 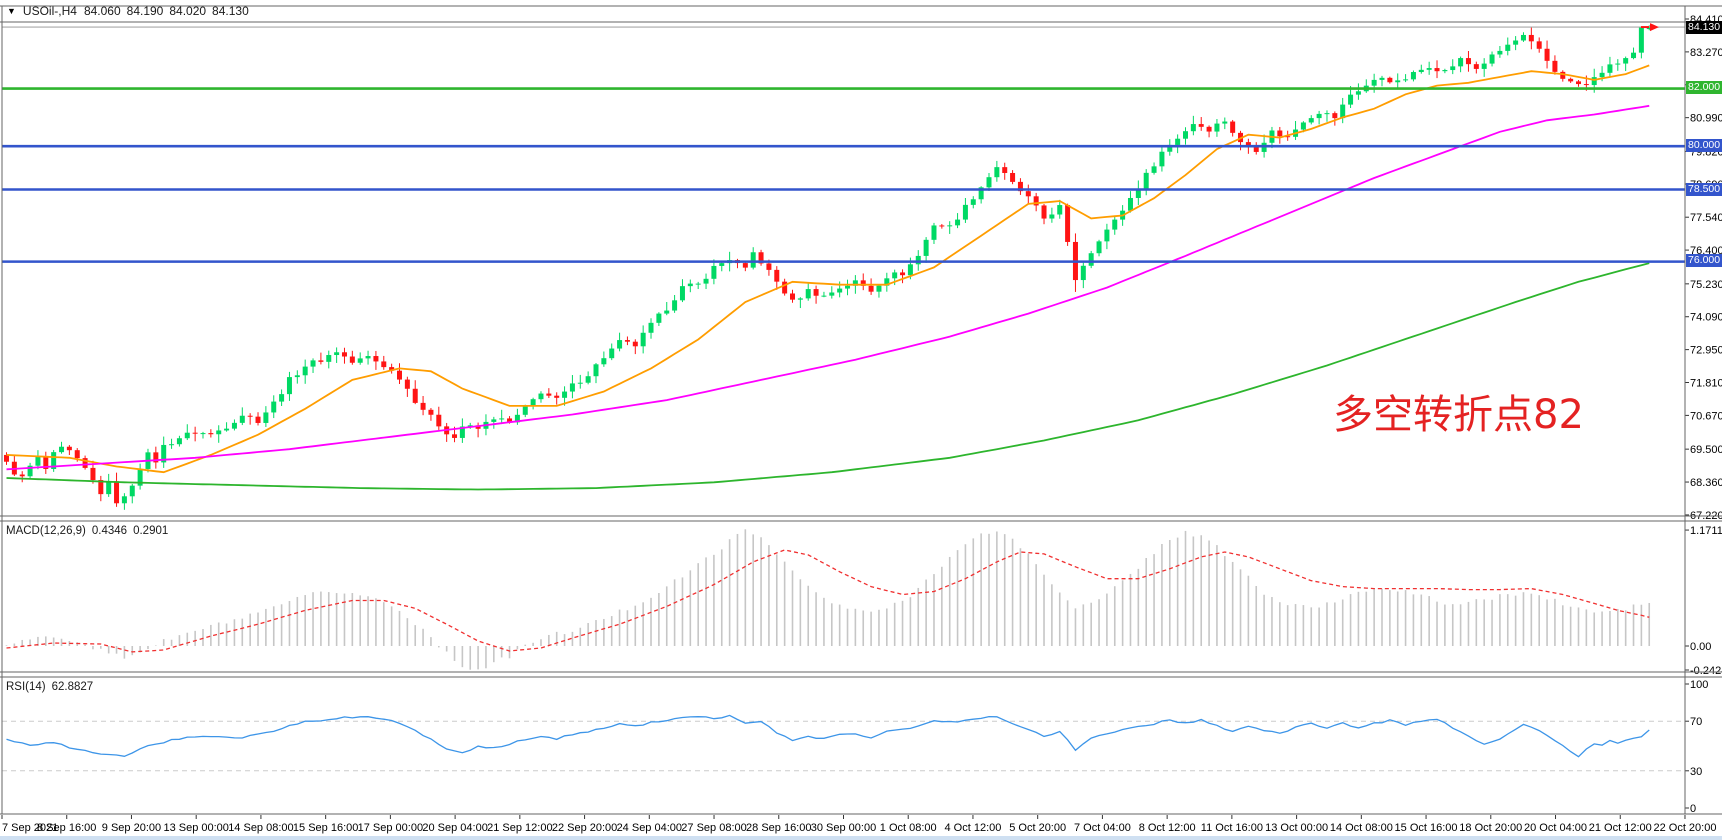 I want to click on time-tick-label: 13 Sep 00:00, so click(x=195, y=828).